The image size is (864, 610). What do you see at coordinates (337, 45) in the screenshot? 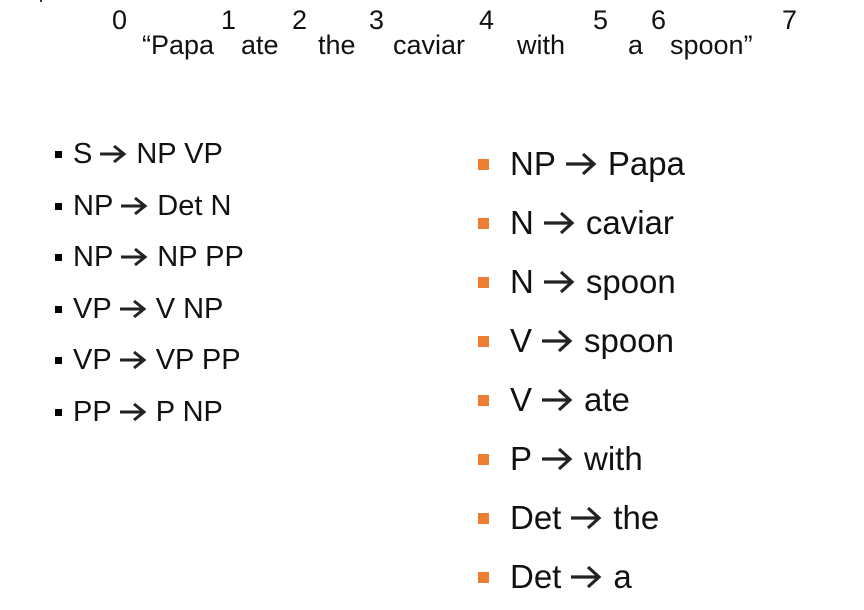
I see `sentence-word: the` at bounding box center [337, 45].